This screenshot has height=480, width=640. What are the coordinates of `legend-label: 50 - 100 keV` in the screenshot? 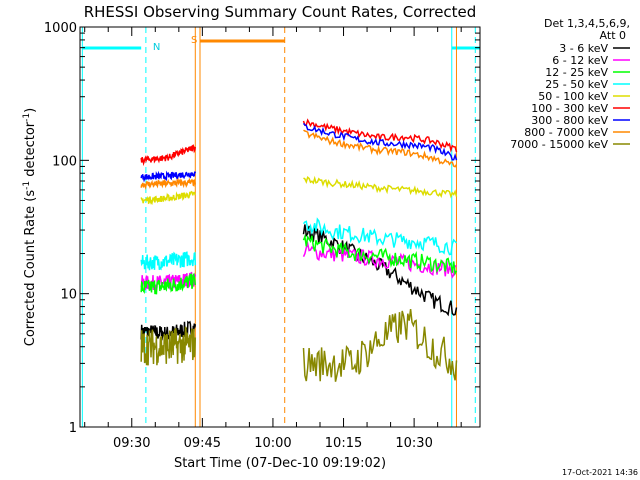 It's located at (573, 96).